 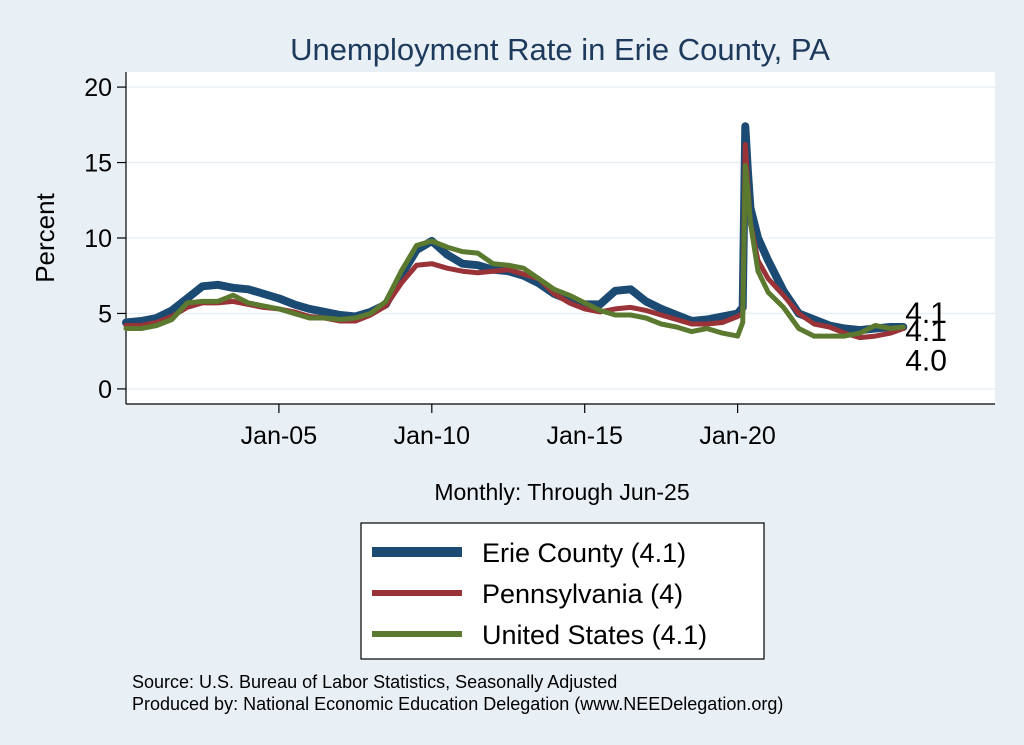 What do you see at coordinates (105, 390) in the screenshot?
I see `y-tick-label: 0` at bounding box center [105, 390].